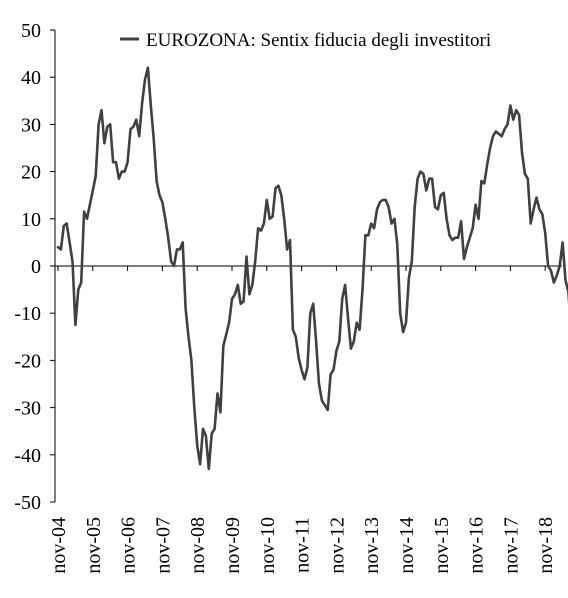 This screenshot has width=568, height=598. What do you see at coordinates (337, 545) in the screenshot?
I see `x-tick-label: nov-12` at bounding box center [337, 545].